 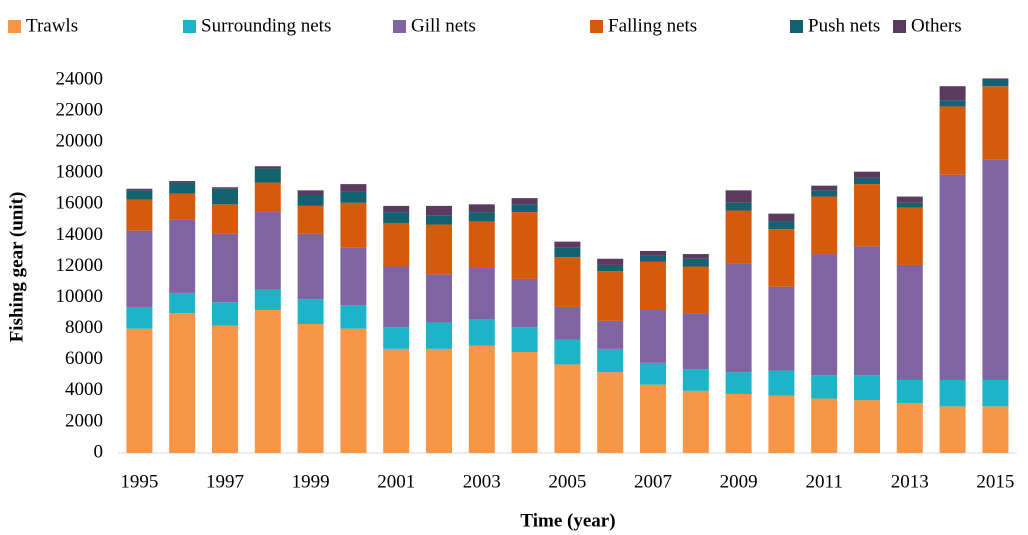 What do you see at coordinates (139, 481) in the screenshot?
I see `x-tick-label: 1995` at bounding box center [139, 481].